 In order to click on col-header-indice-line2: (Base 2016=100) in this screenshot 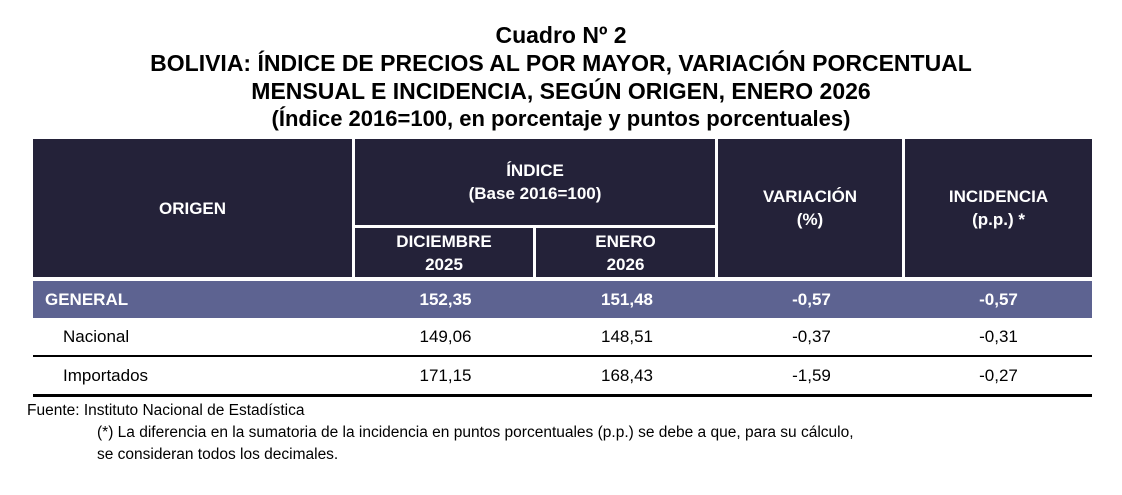, I will do `click(535, 193)`.